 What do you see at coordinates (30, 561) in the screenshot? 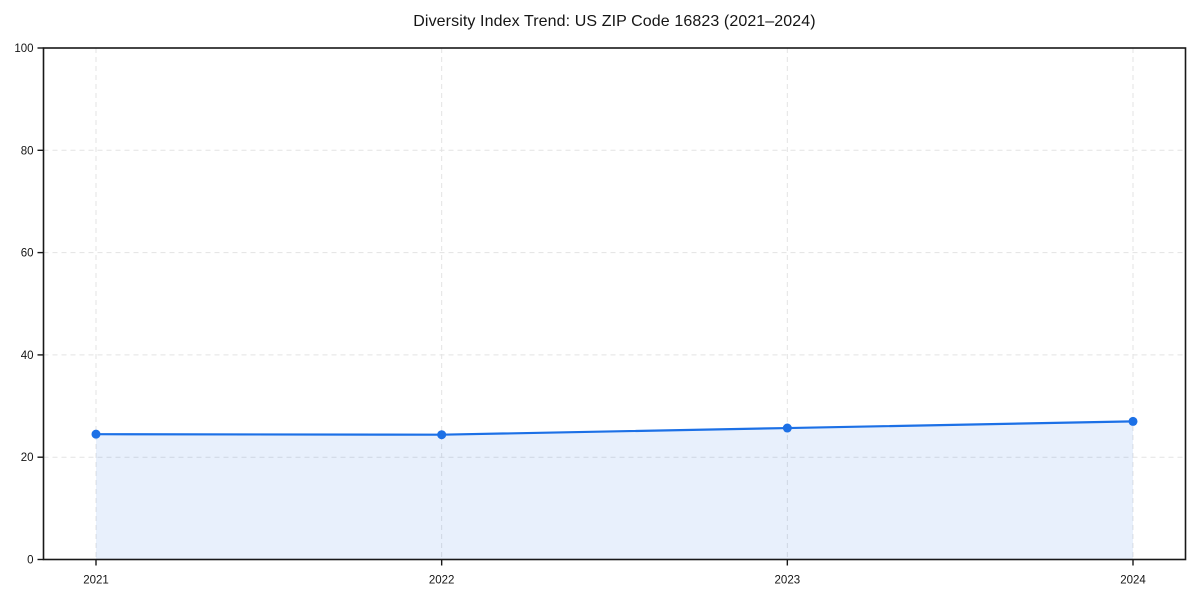
I see `y-tick-label: 0` at bounding box center [30, 561].